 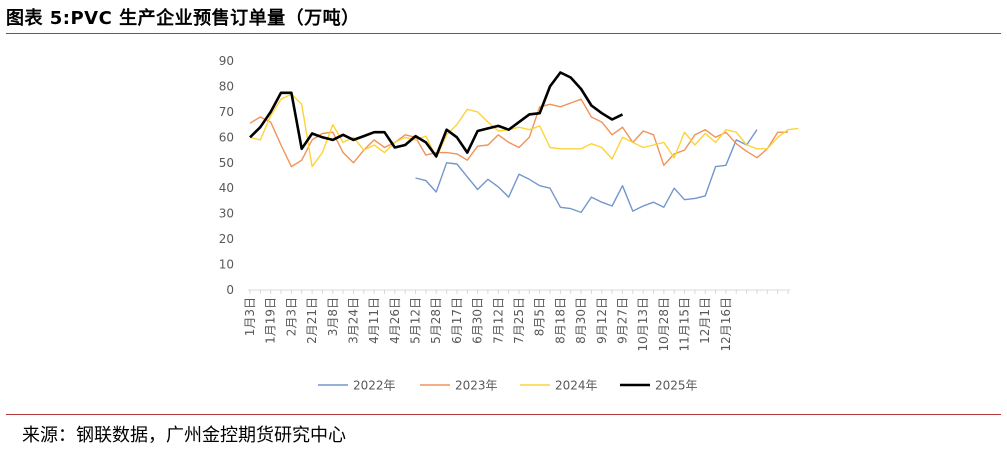 I want to click on legend-label: 2025年, so click(x=676, y=386).